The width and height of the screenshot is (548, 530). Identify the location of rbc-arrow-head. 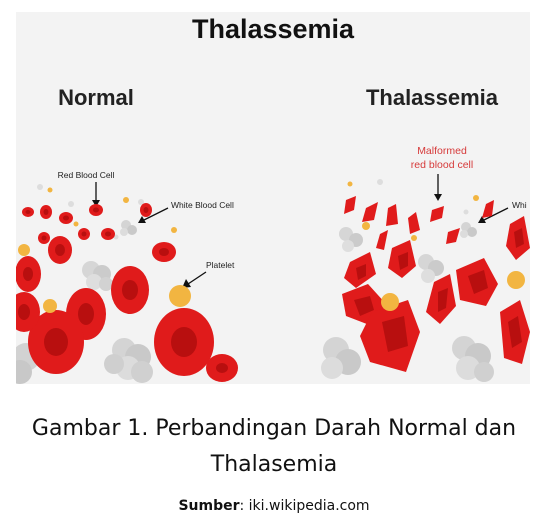
(96, 203).